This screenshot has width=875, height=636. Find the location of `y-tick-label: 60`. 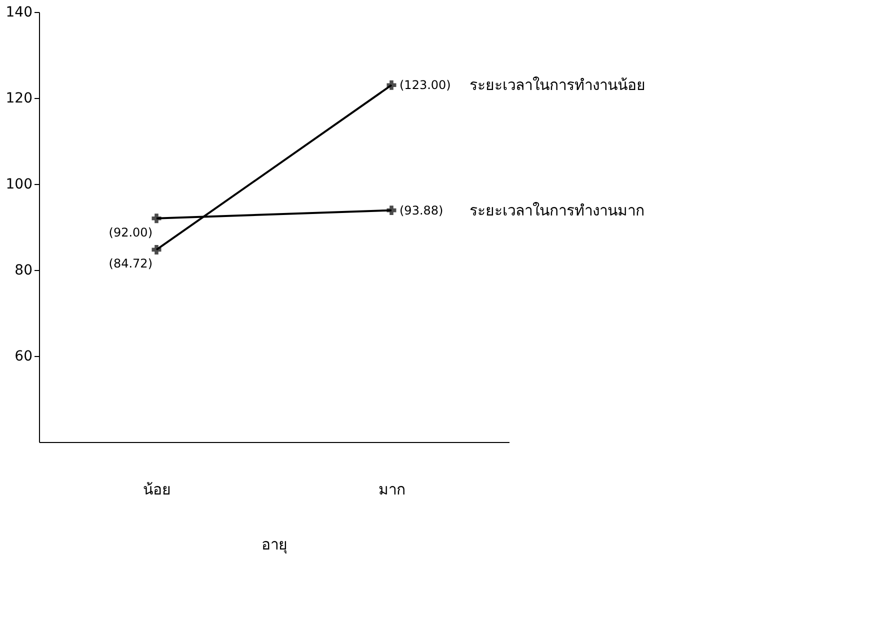

y-tick-label: 60 is located at coordinates (23, 356).